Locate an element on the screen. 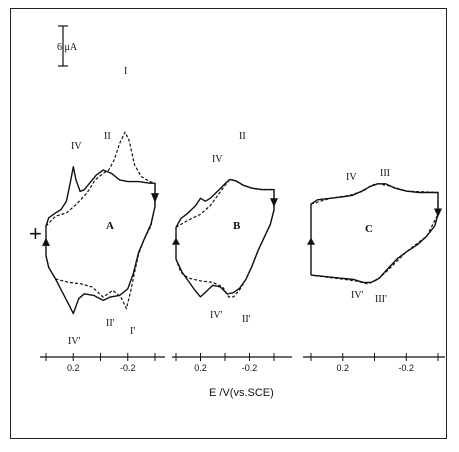 Image resolution: width=459 pixels, height=452 pixels. cv-curve-b-dashed is located at coordinates (225, 238).